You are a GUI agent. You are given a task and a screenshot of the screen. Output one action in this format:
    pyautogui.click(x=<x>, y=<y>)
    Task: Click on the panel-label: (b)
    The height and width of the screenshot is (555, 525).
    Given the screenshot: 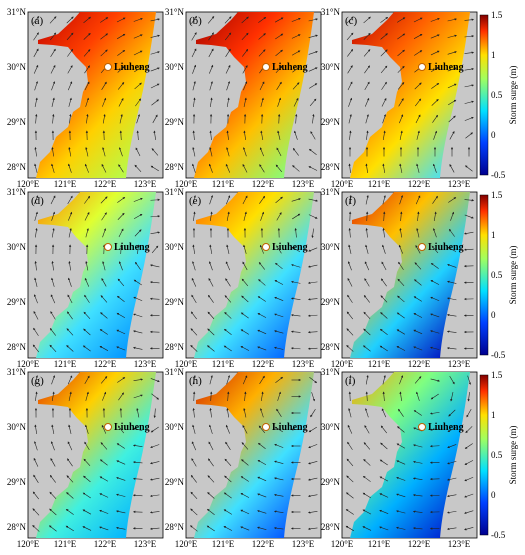 What is the action you would take?
    pyautogui.click(x=195, y=21)
    